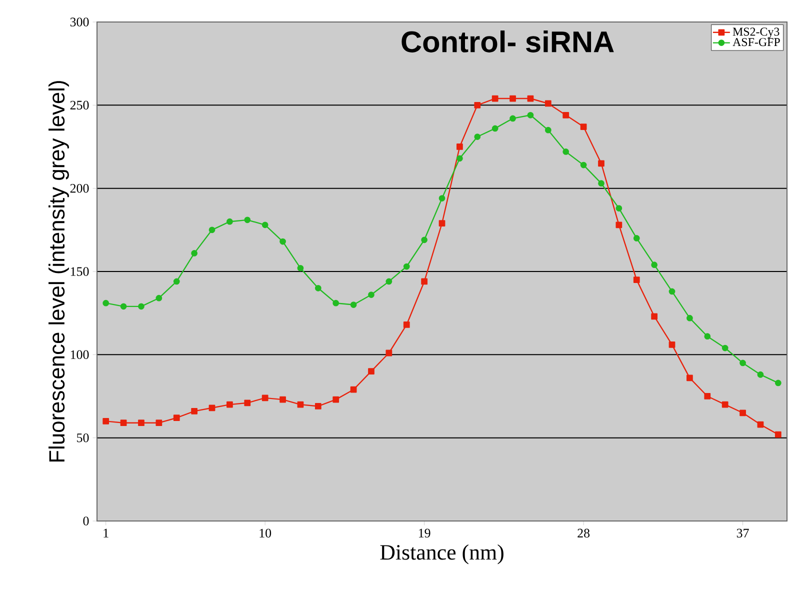 The image size is (804, 590). What do you see at coordinates (79, 271) in the screenshot?
I see `y-tick-label: 150` at bounding box center [79, 271].